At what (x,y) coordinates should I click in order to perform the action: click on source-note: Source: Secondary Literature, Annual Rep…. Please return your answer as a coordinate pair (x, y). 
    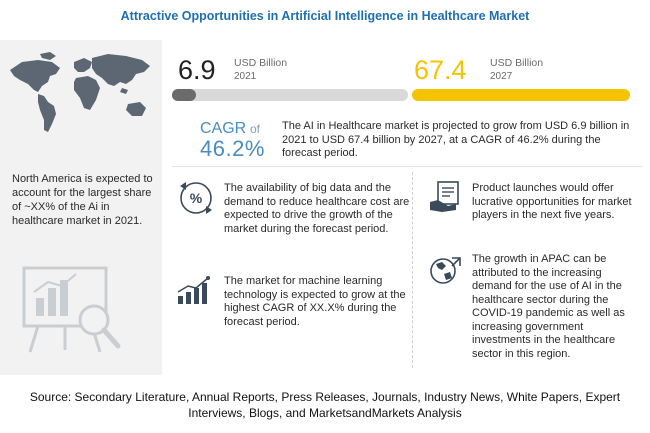
    Looking at the image, I should click on (325, 405).